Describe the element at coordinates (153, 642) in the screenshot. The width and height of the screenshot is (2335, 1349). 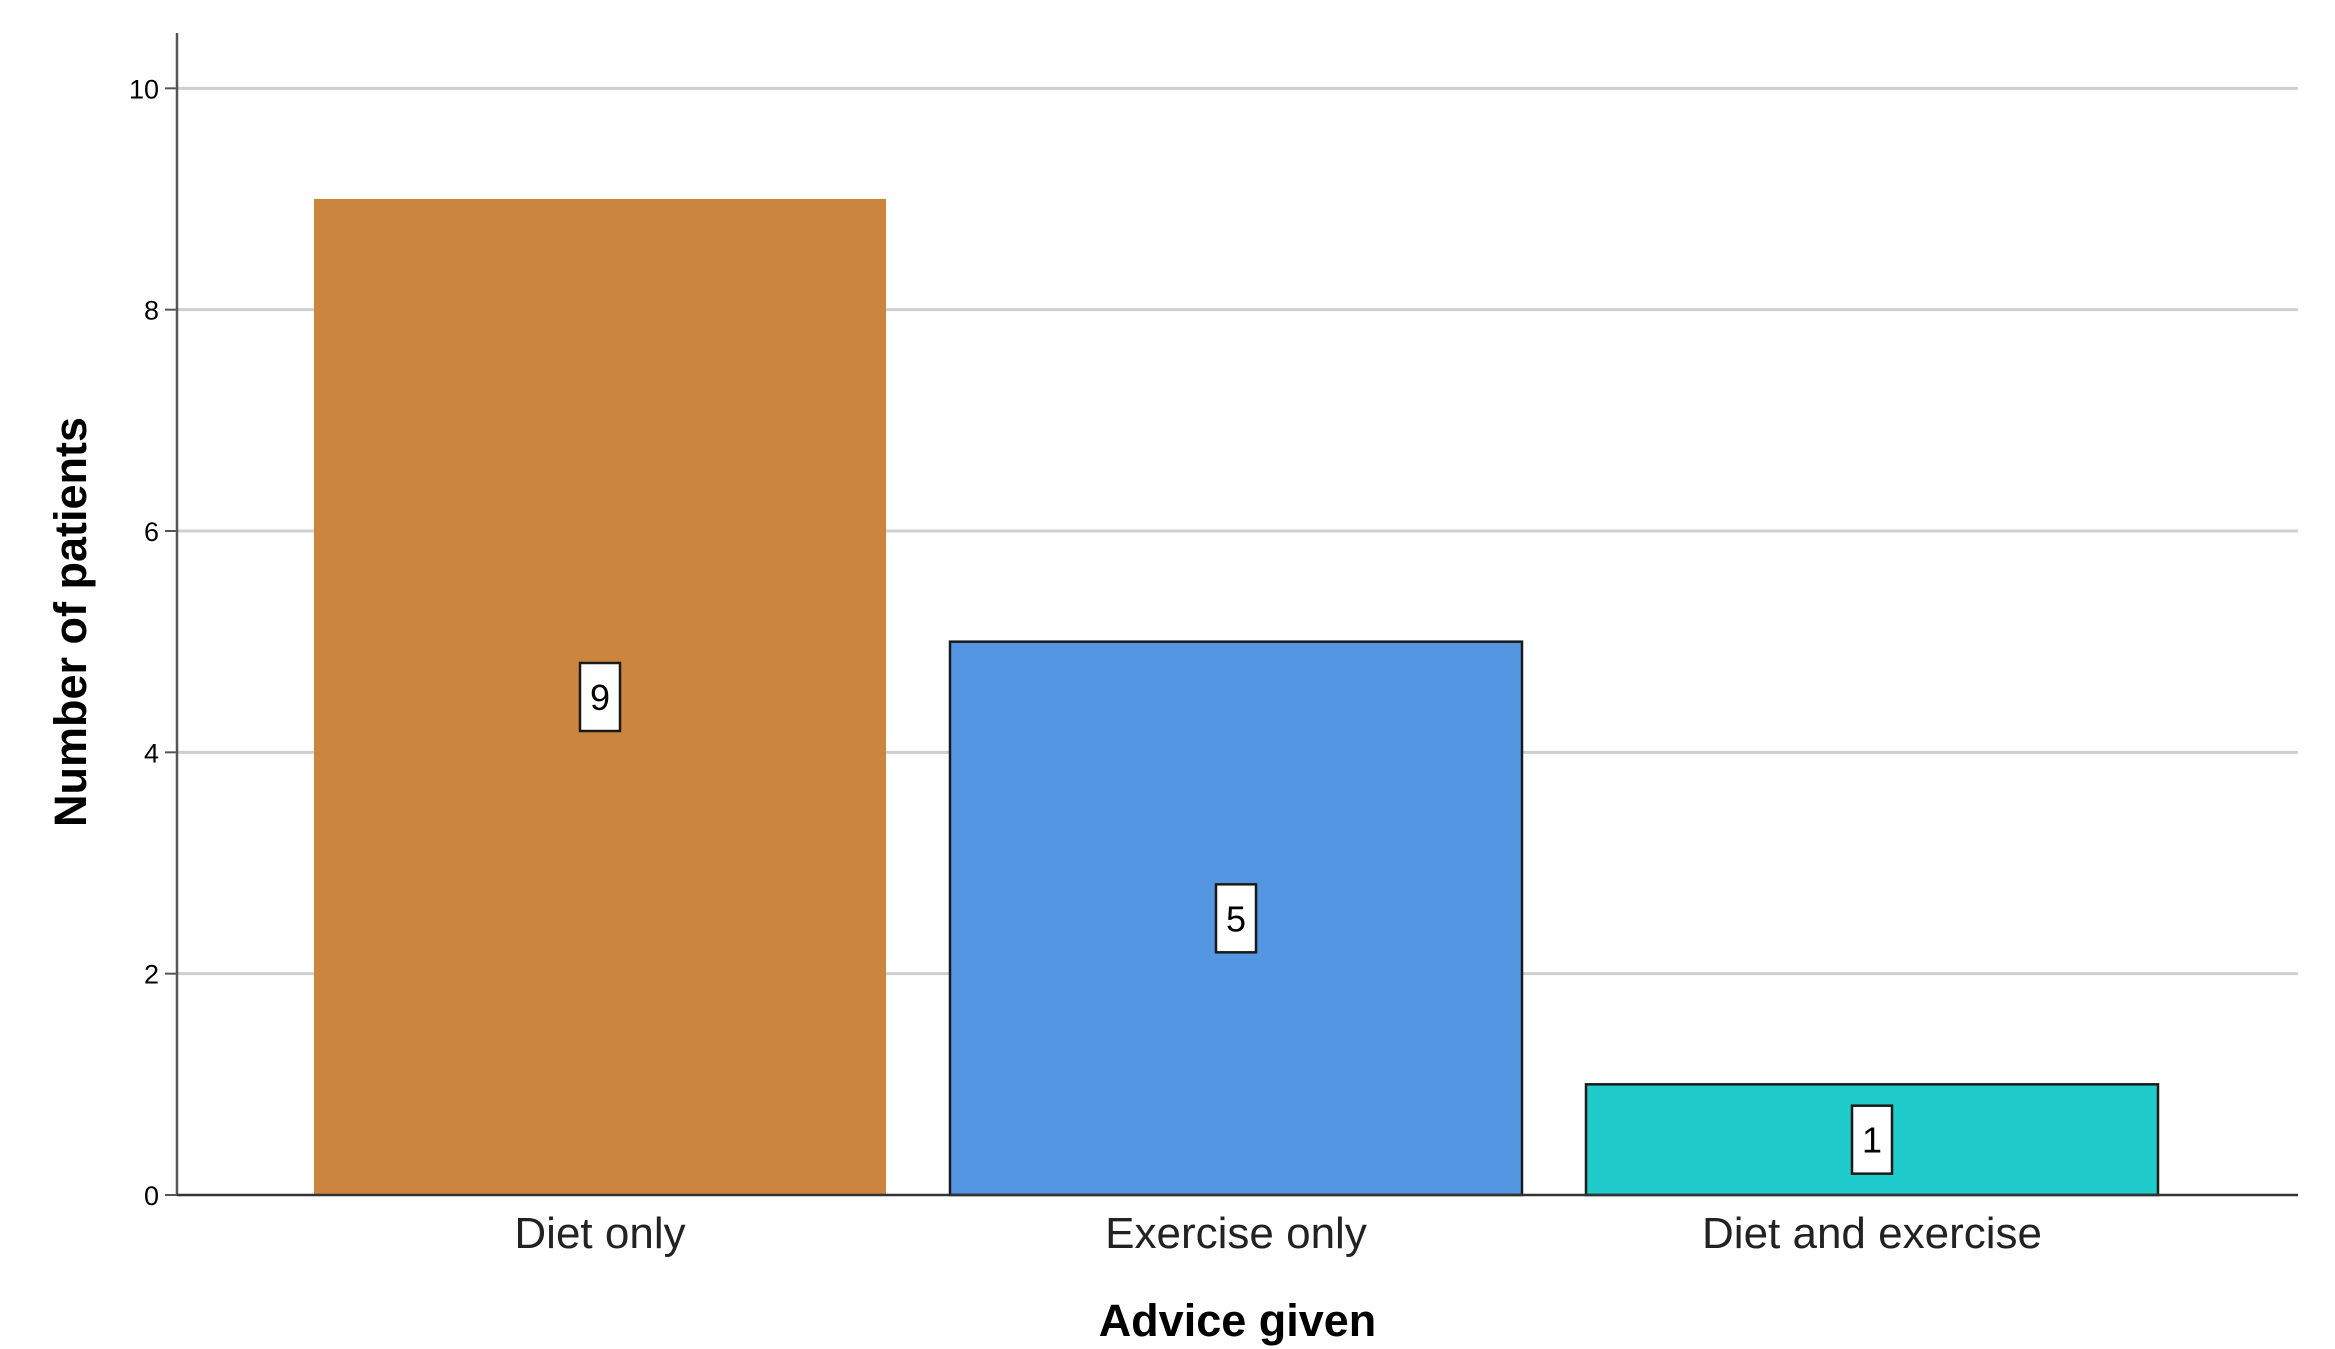
I see `y-ticks: 0 2 4 6 8 10` at that location.